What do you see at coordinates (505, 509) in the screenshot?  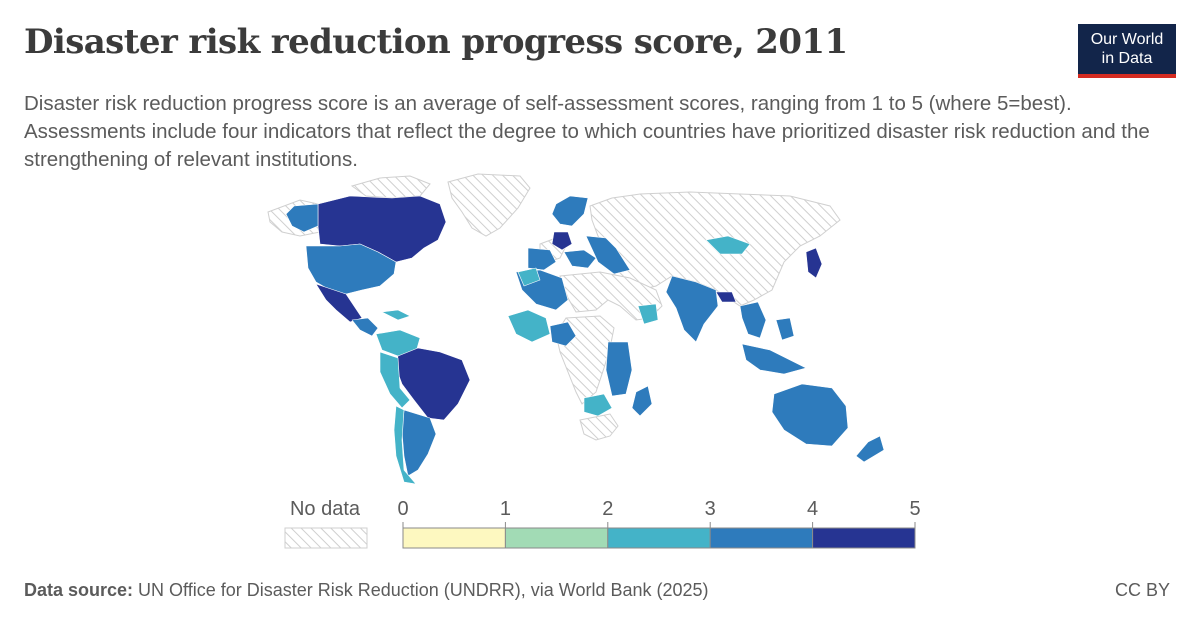 I see `legend-tick-label-1: 1` at bounding box center [505, 509].